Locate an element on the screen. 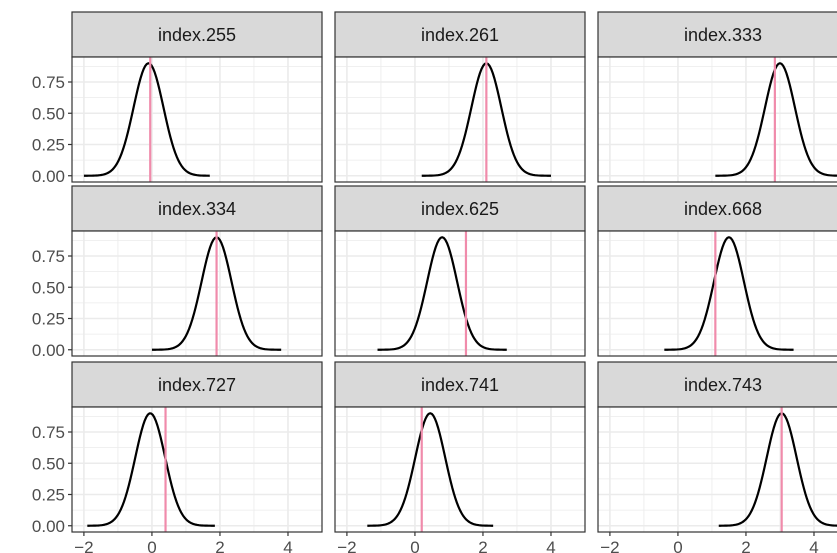  facet-index-625: index.625 is located at coordinates (460, 271).